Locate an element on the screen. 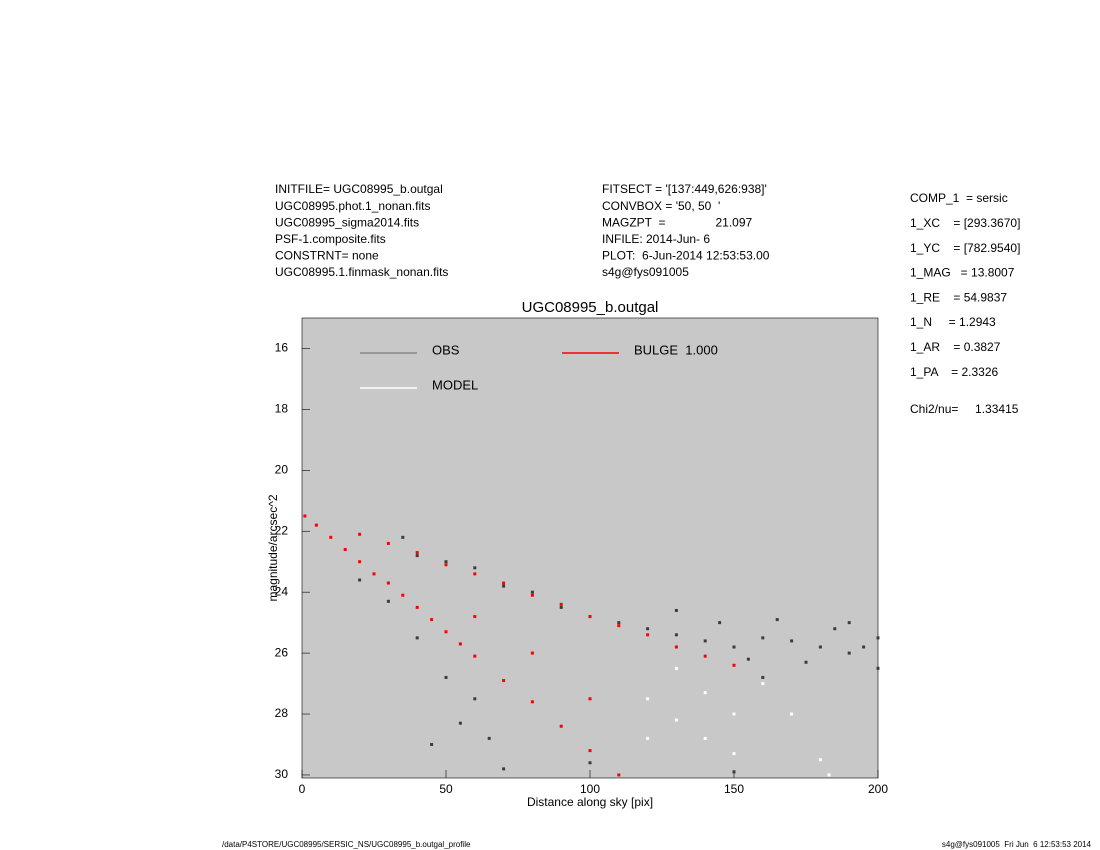 The width and height of the screenshot is (1100, 850). info-line: CONVBOX = '50, 50 ' is located at coordinates (661, 206).